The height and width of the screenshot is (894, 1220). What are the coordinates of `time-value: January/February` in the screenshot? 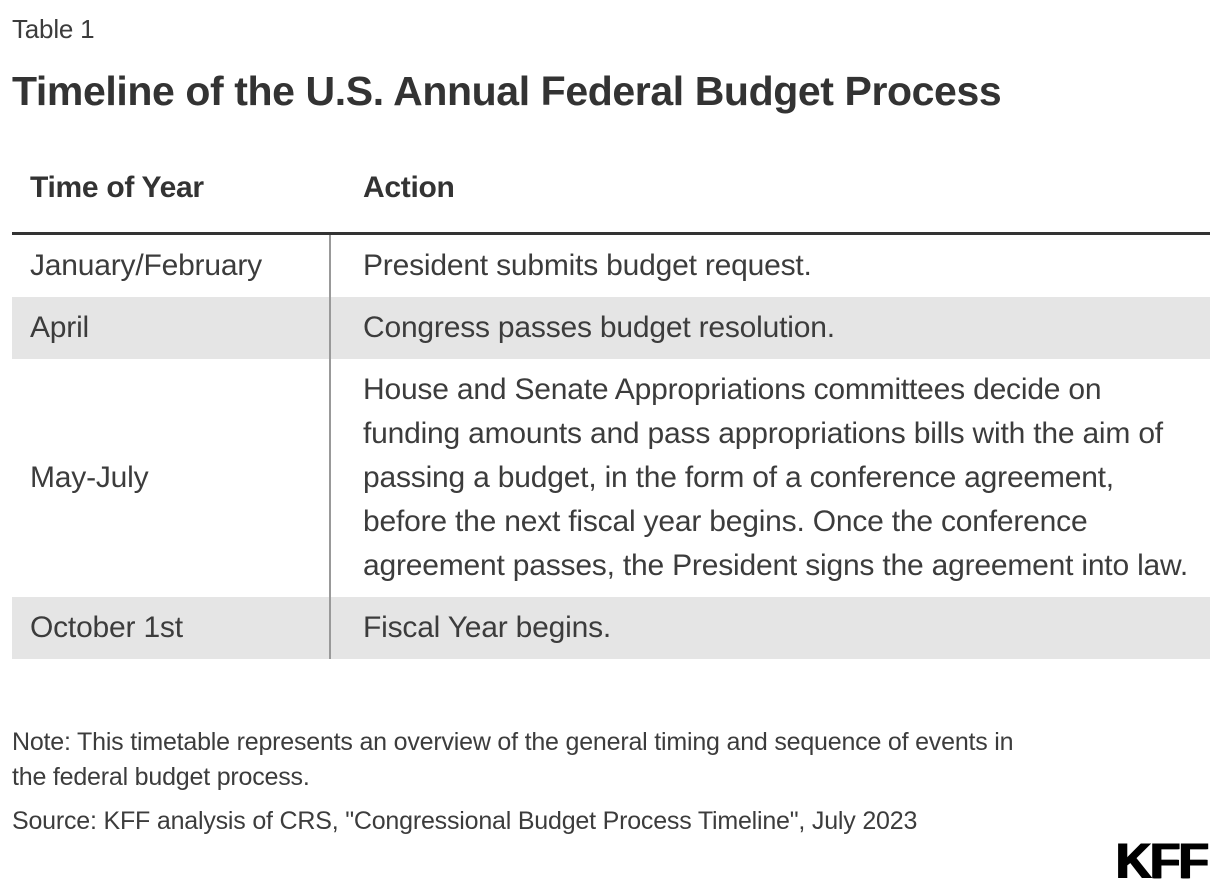 It's located at (146, 265).